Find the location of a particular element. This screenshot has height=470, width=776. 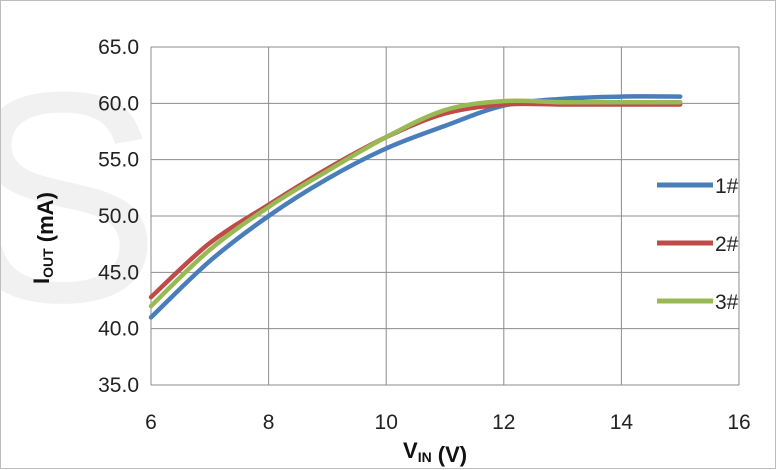

y-tick-label: 50.0 is located at coordinates (118, 216).